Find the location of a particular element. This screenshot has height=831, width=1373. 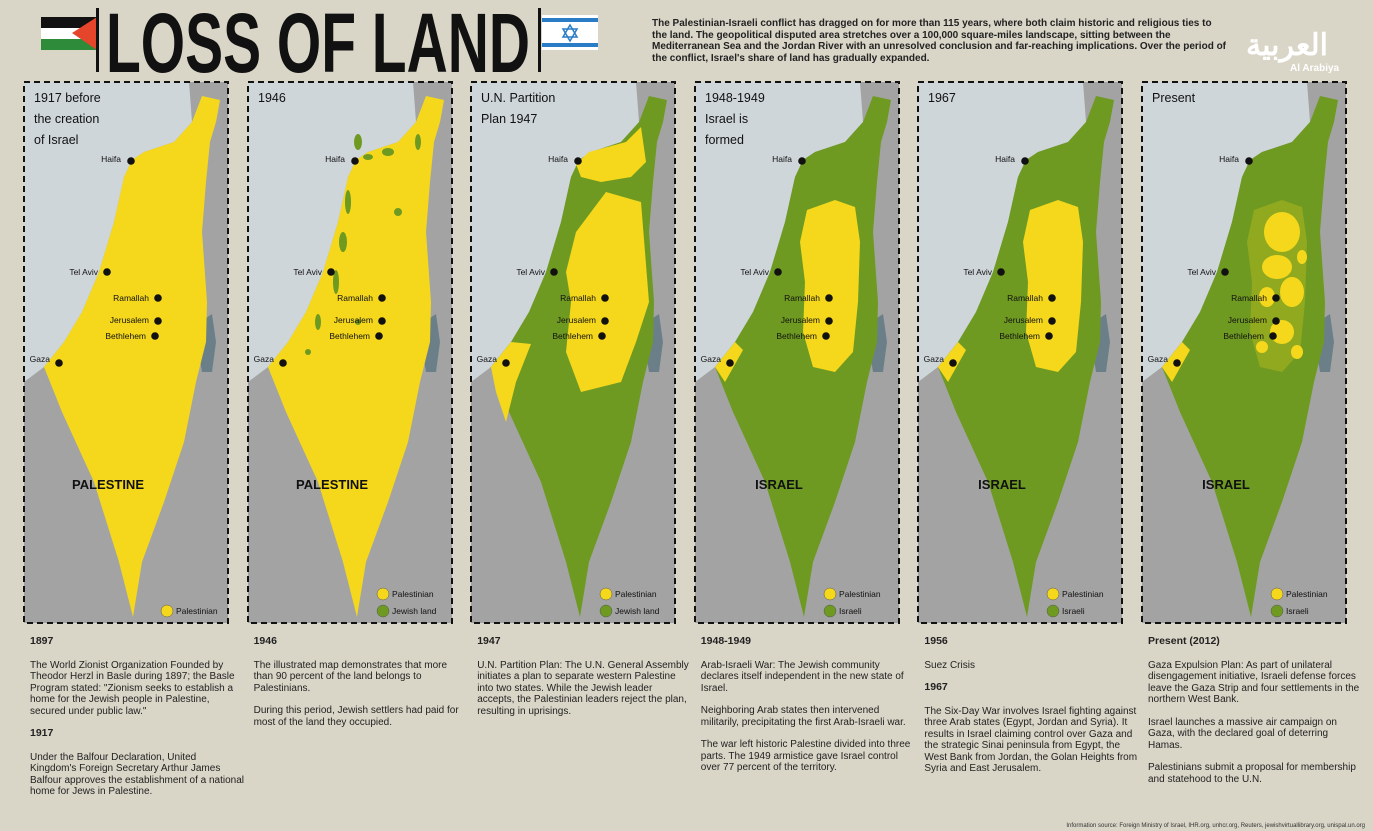

panel-title: U.N. Partition is located at coordinates (518, 98).